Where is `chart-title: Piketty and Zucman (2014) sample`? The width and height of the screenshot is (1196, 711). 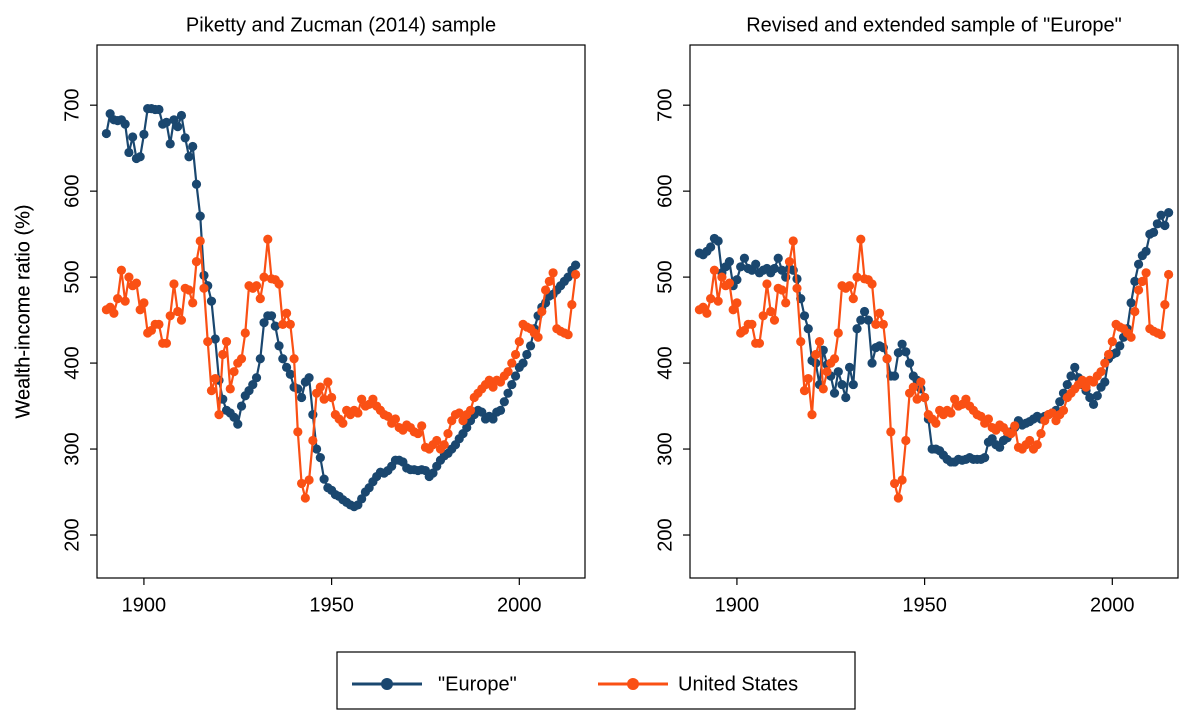
chart-title: Piketty and Zucman (2014) sample is located at coordinates (341, 25).